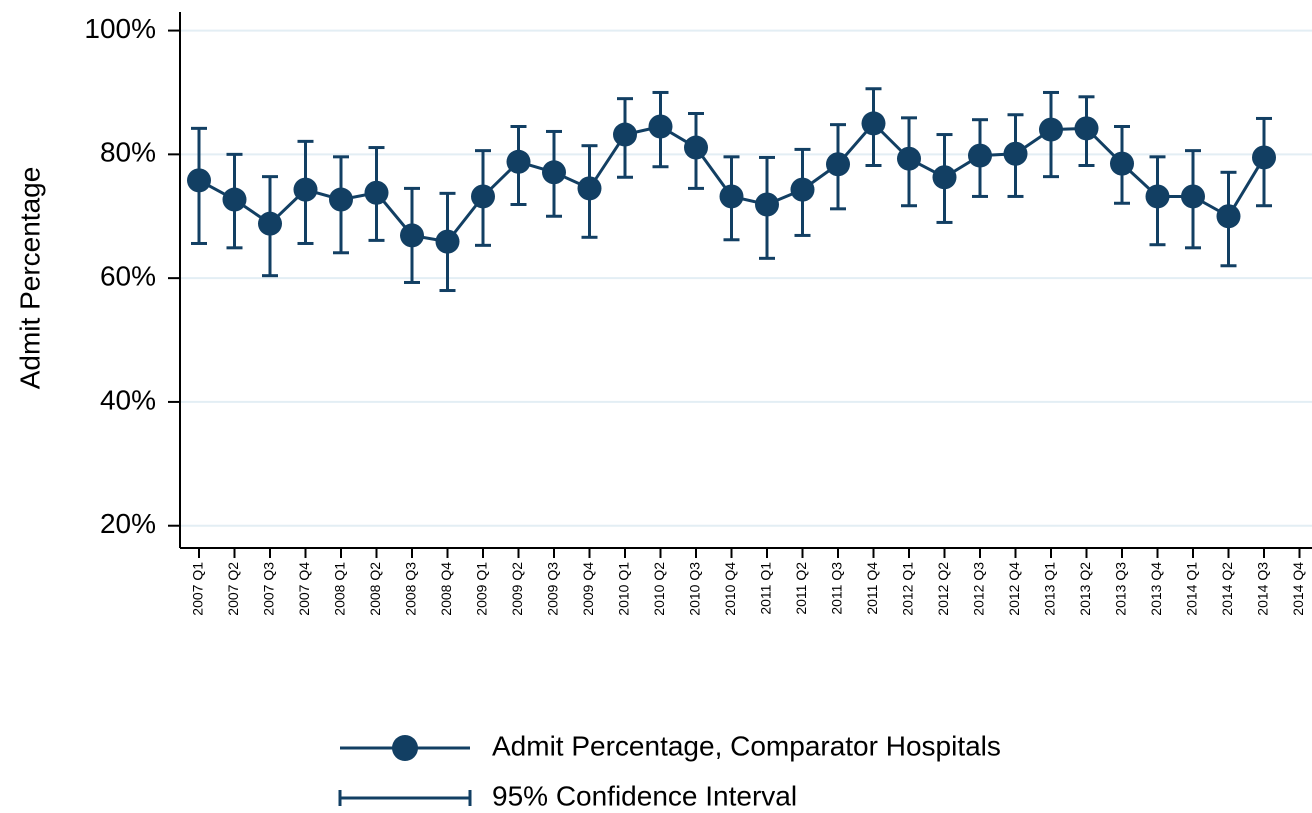  What do you see at coordinates (801, 588) in the screenshot?
I see `x-tick-label: 2011 Q2` at bounding box center [801, 588].